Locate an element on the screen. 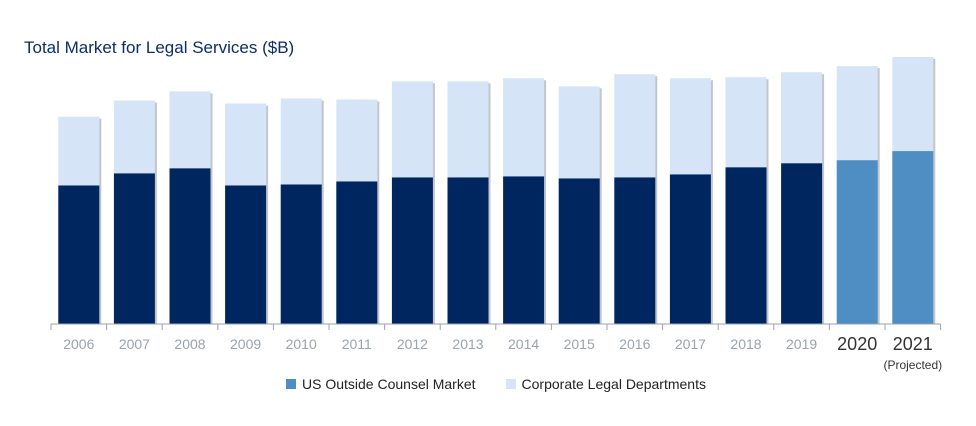  x-tick-label-2008: 2008 is located at coordinates (189, 344).